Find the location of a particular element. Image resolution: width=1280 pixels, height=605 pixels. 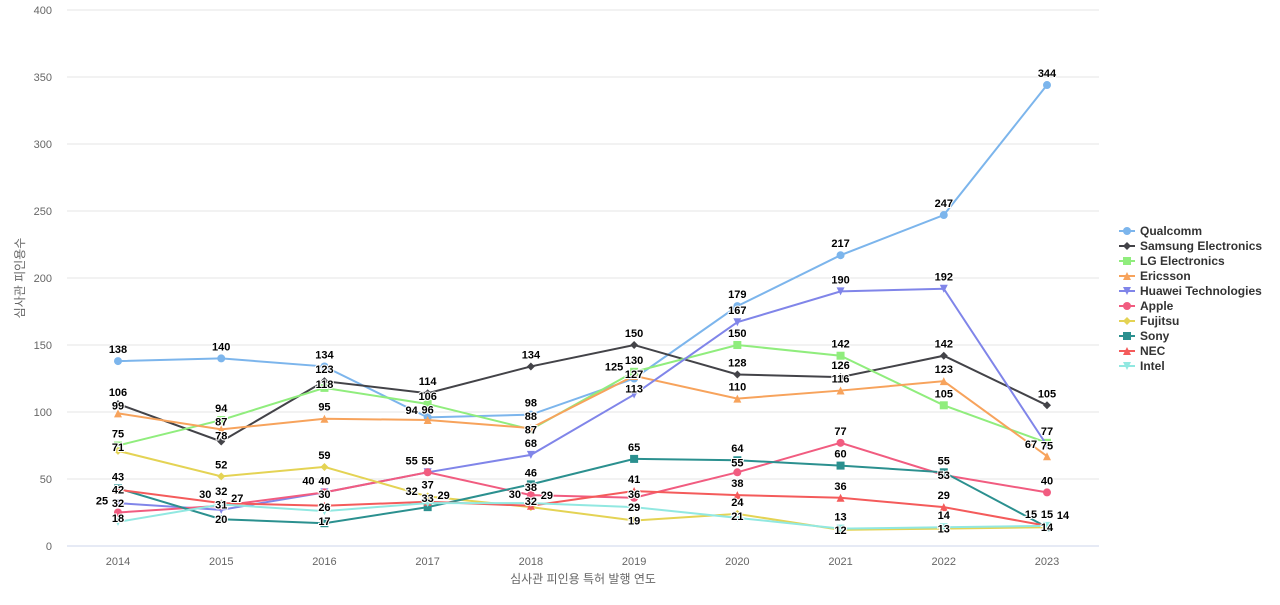

legend-item: Apple is located at coordinates (1146, 306).